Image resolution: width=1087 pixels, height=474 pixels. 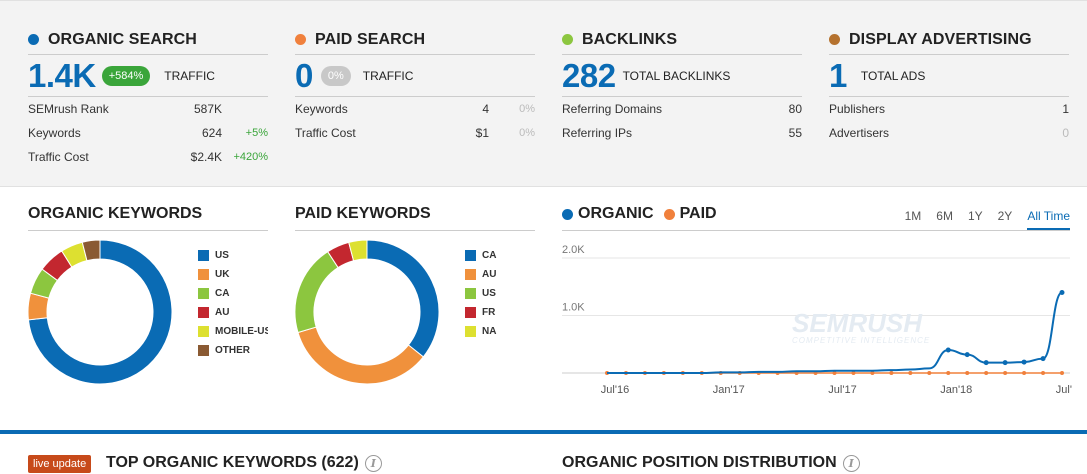 What do you see at coordinates (1065, 109) in the screenshot?
I see `stat-value: 1` at bounding box center [1065, 109].